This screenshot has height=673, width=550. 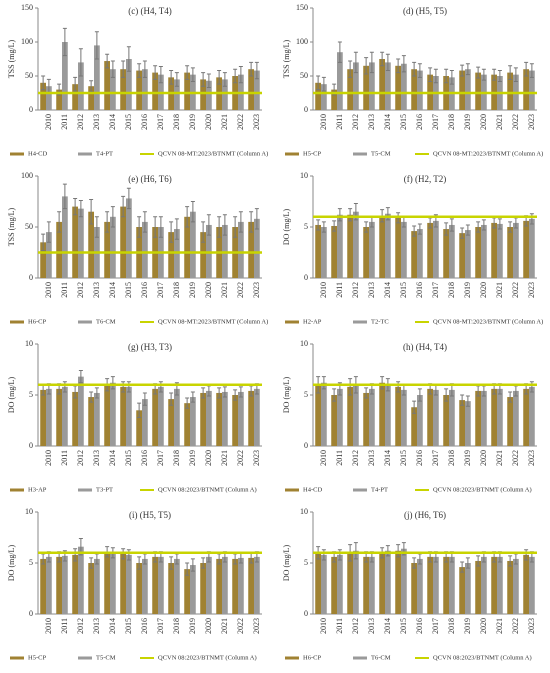 I want to click on y-tick-label: 50, so click(x=304, y=75).